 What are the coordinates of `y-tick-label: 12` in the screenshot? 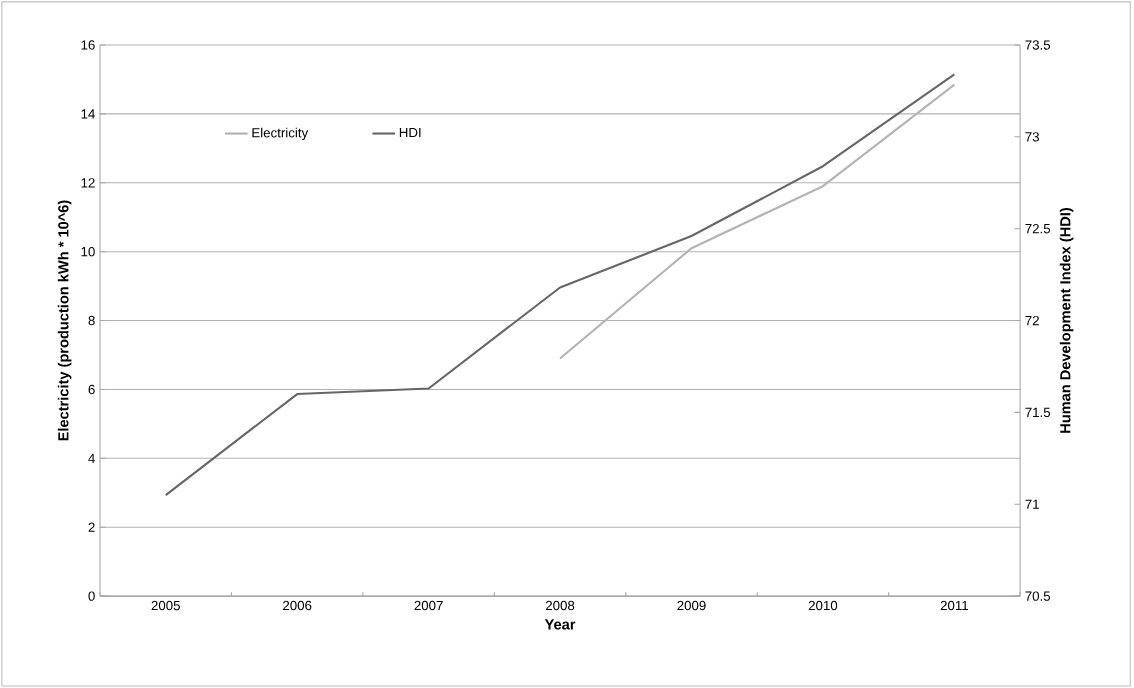 It's located at (88, 183).